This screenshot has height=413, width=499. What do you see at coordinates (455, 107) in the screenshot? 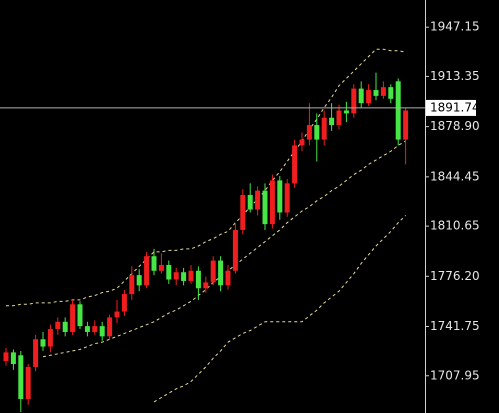
I see `last-price-label: 1891.74` at bounding box center [455, 107].